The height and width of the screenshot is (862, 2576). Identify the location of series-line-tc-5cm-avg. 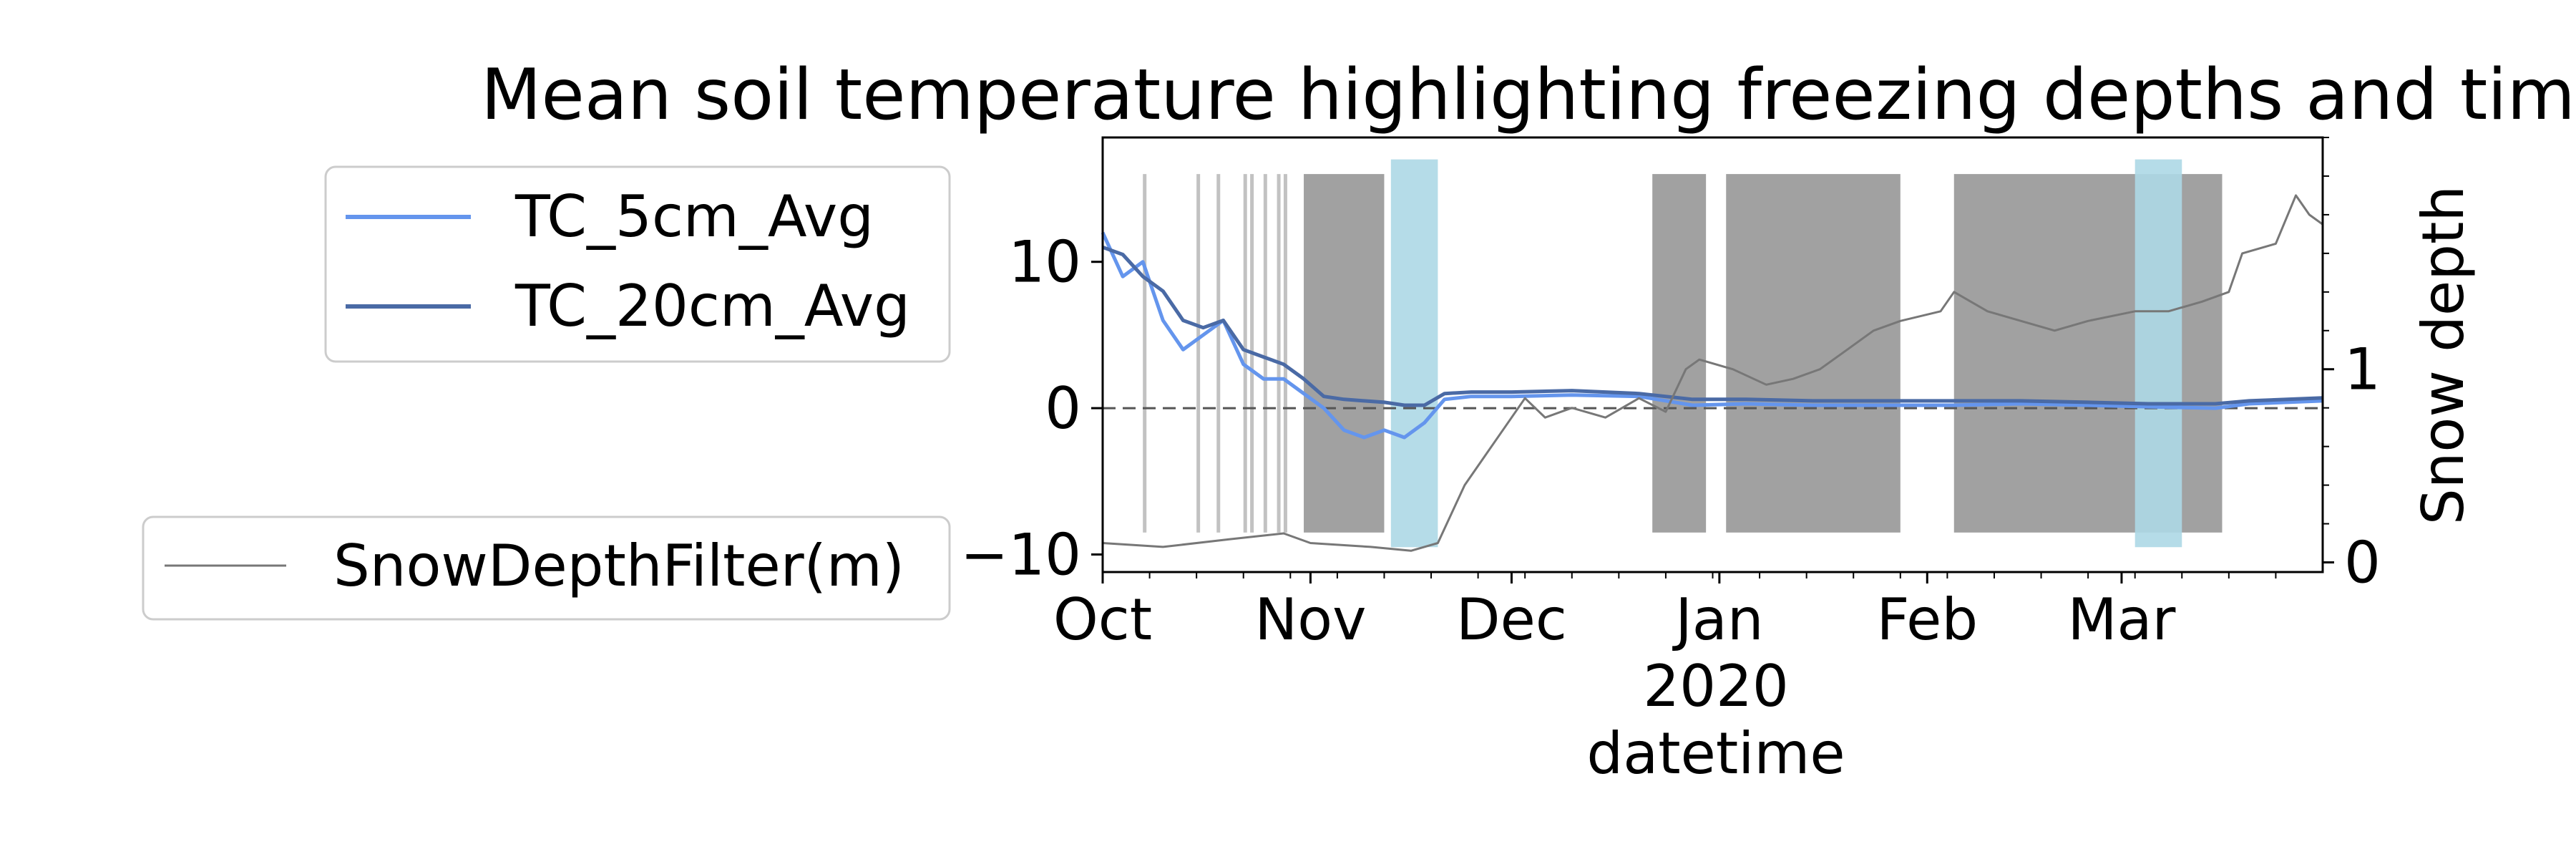
(1712, 335).